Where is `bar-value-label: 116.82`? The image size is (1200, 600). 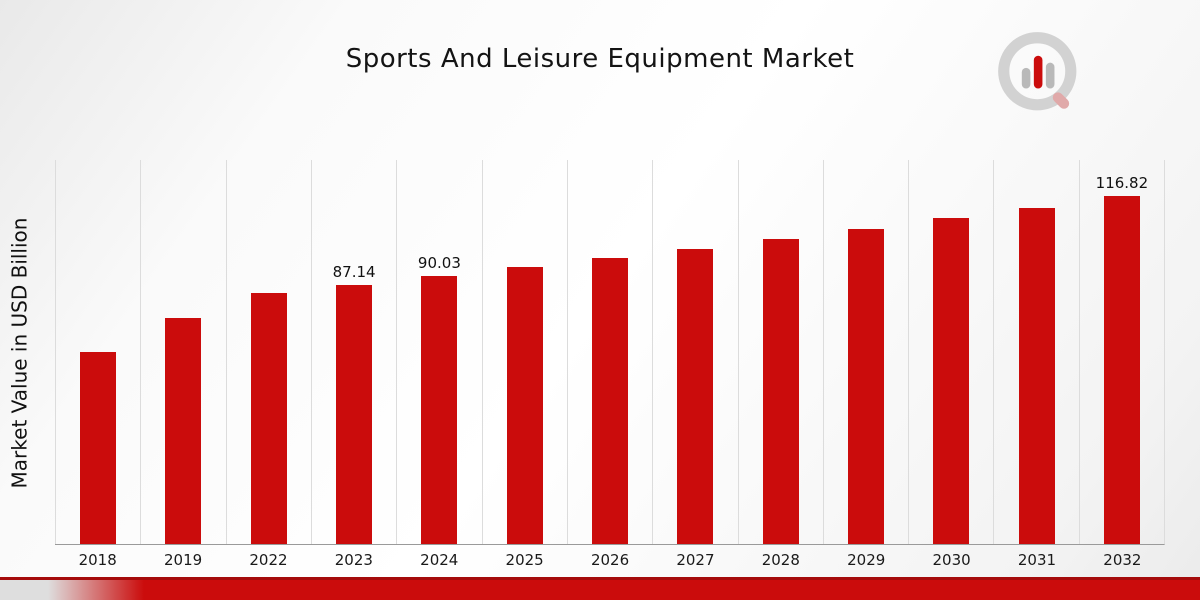 bar-value-label: 116.82 is located at coordinates (1122, 183).